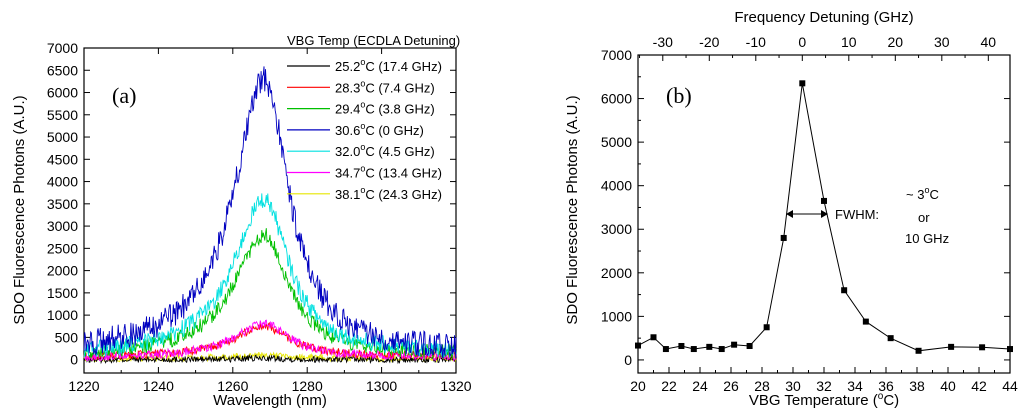  What do you see at coordinates (638, 386) in the screenshot?
I see `chart-b-x-tick-label: 20` at bounding box center [638, 386].